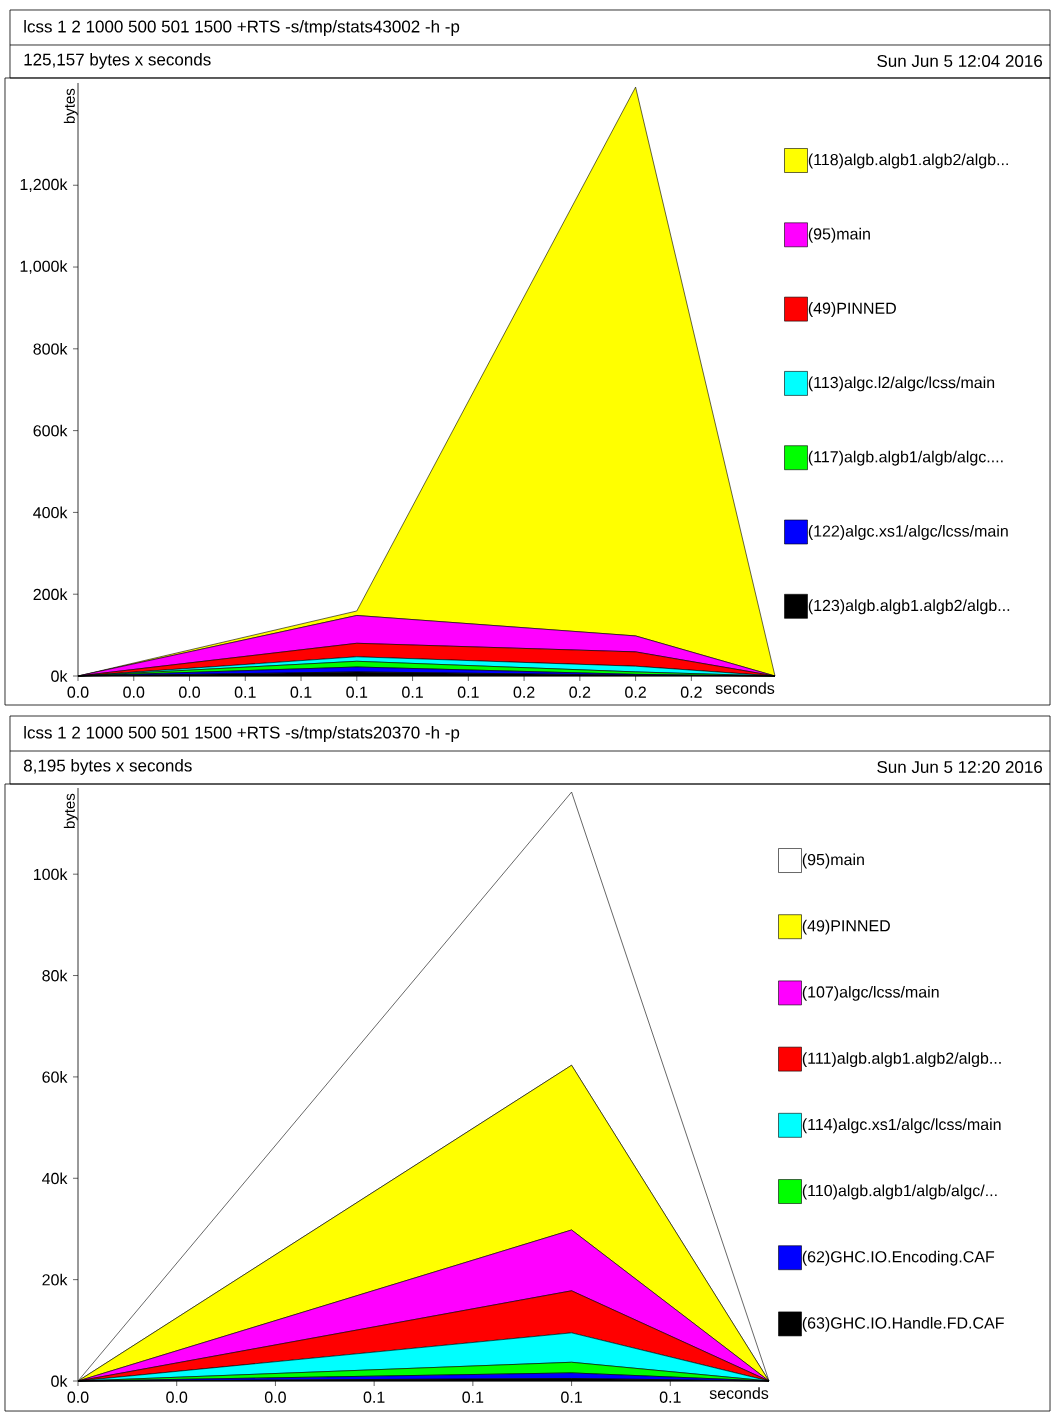  Describe the element at coordinates (242, 734) in the screenshot. I see `chart-title: lcss 1 2 1000 500 501 1500 +RTS -s/tmp/stats20370 -h -p` at that location.